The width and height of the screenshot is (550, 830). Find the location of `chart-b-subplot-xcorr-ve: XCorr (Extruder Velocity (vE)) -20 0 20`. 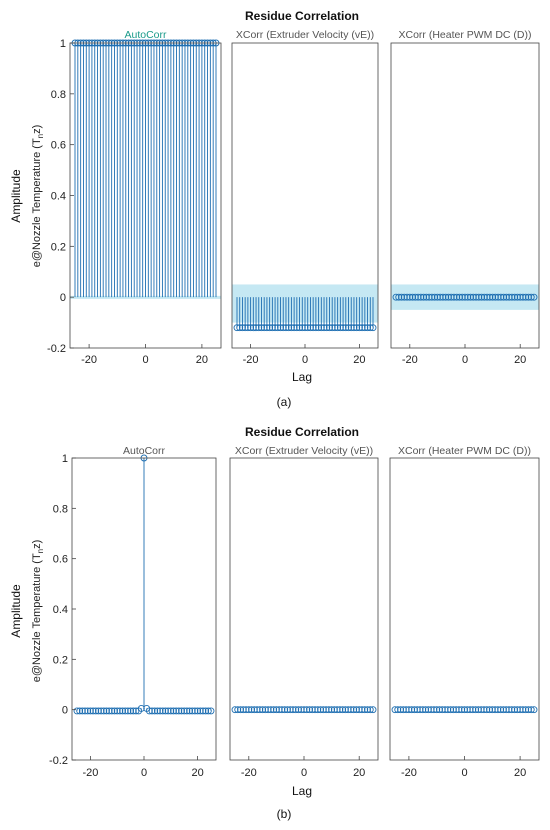

chart-b-subplot-xcorr-ve: XCorr (Extruder Velocity (vE)) -20 0 20 is located at coordinates (304, 612).